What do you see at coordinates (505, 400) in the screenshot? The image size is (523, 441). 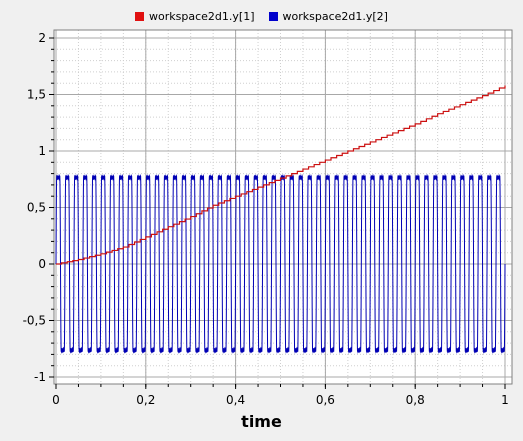 I see `x-tick-label: 1` at bounding box center [505, 400].